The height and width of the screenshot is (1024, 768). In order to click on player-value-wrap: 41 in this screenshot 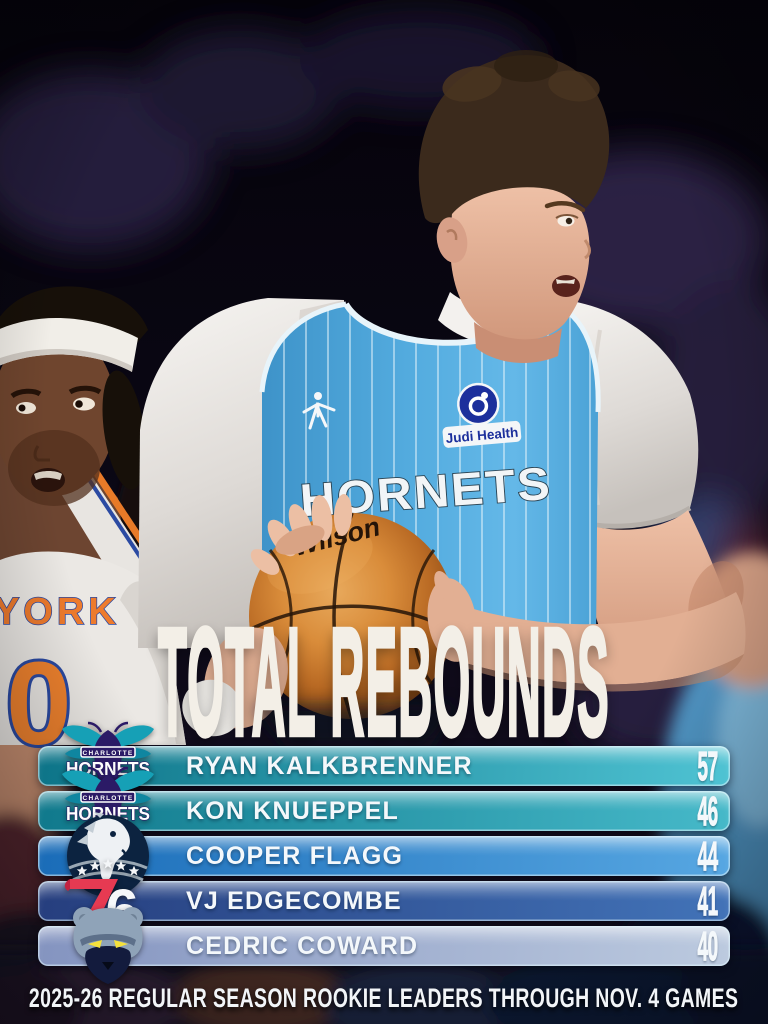, I will do `click(702, 901)`.